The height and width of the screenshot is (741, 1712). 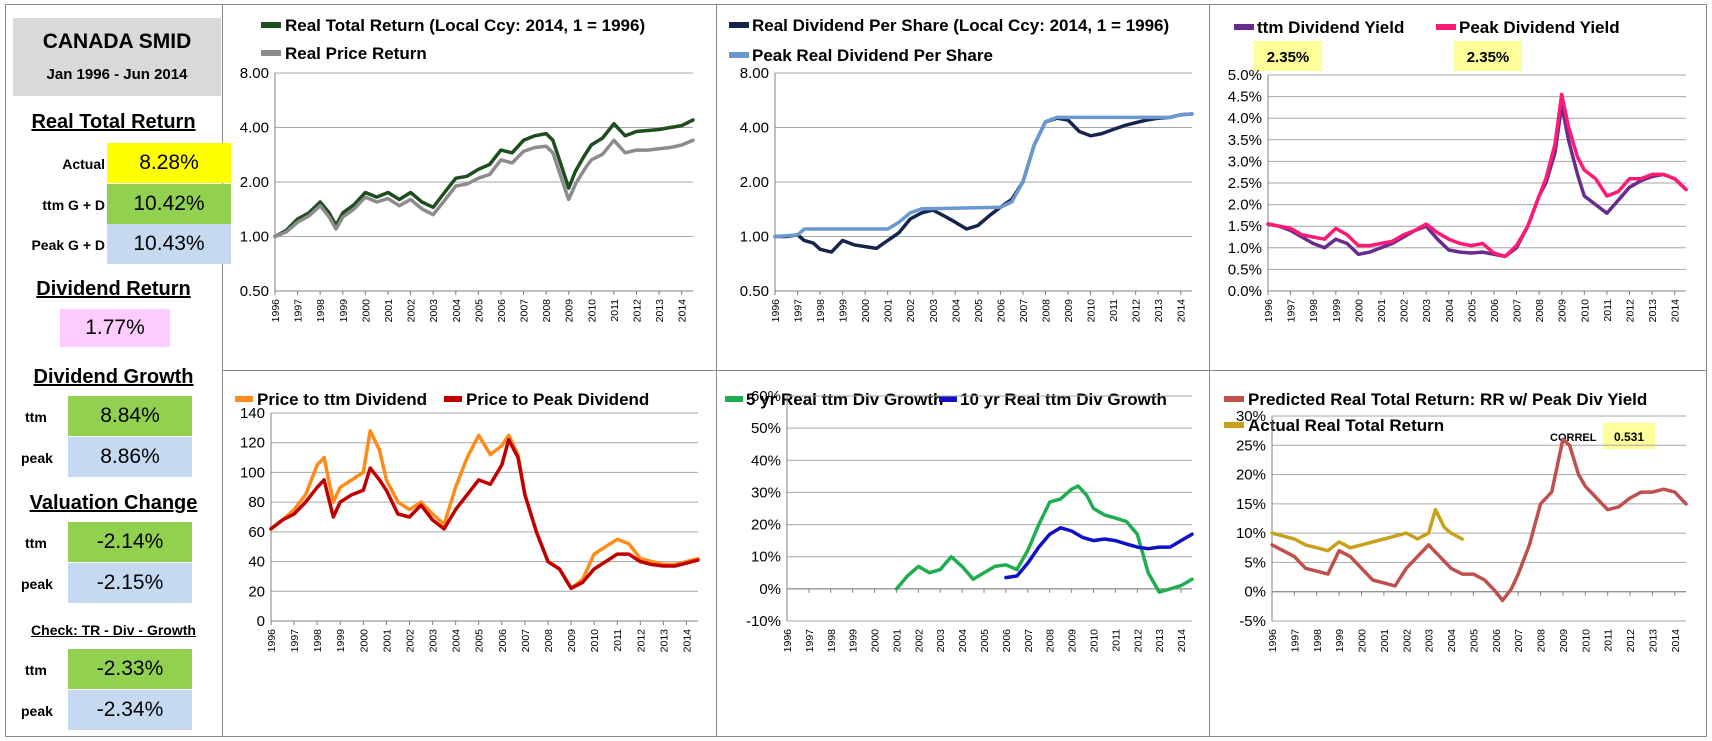 What do you see at coordinates (252, 472) in the screenshot?
I see `y-tick-label: 100` at bounding box center [252, 472].